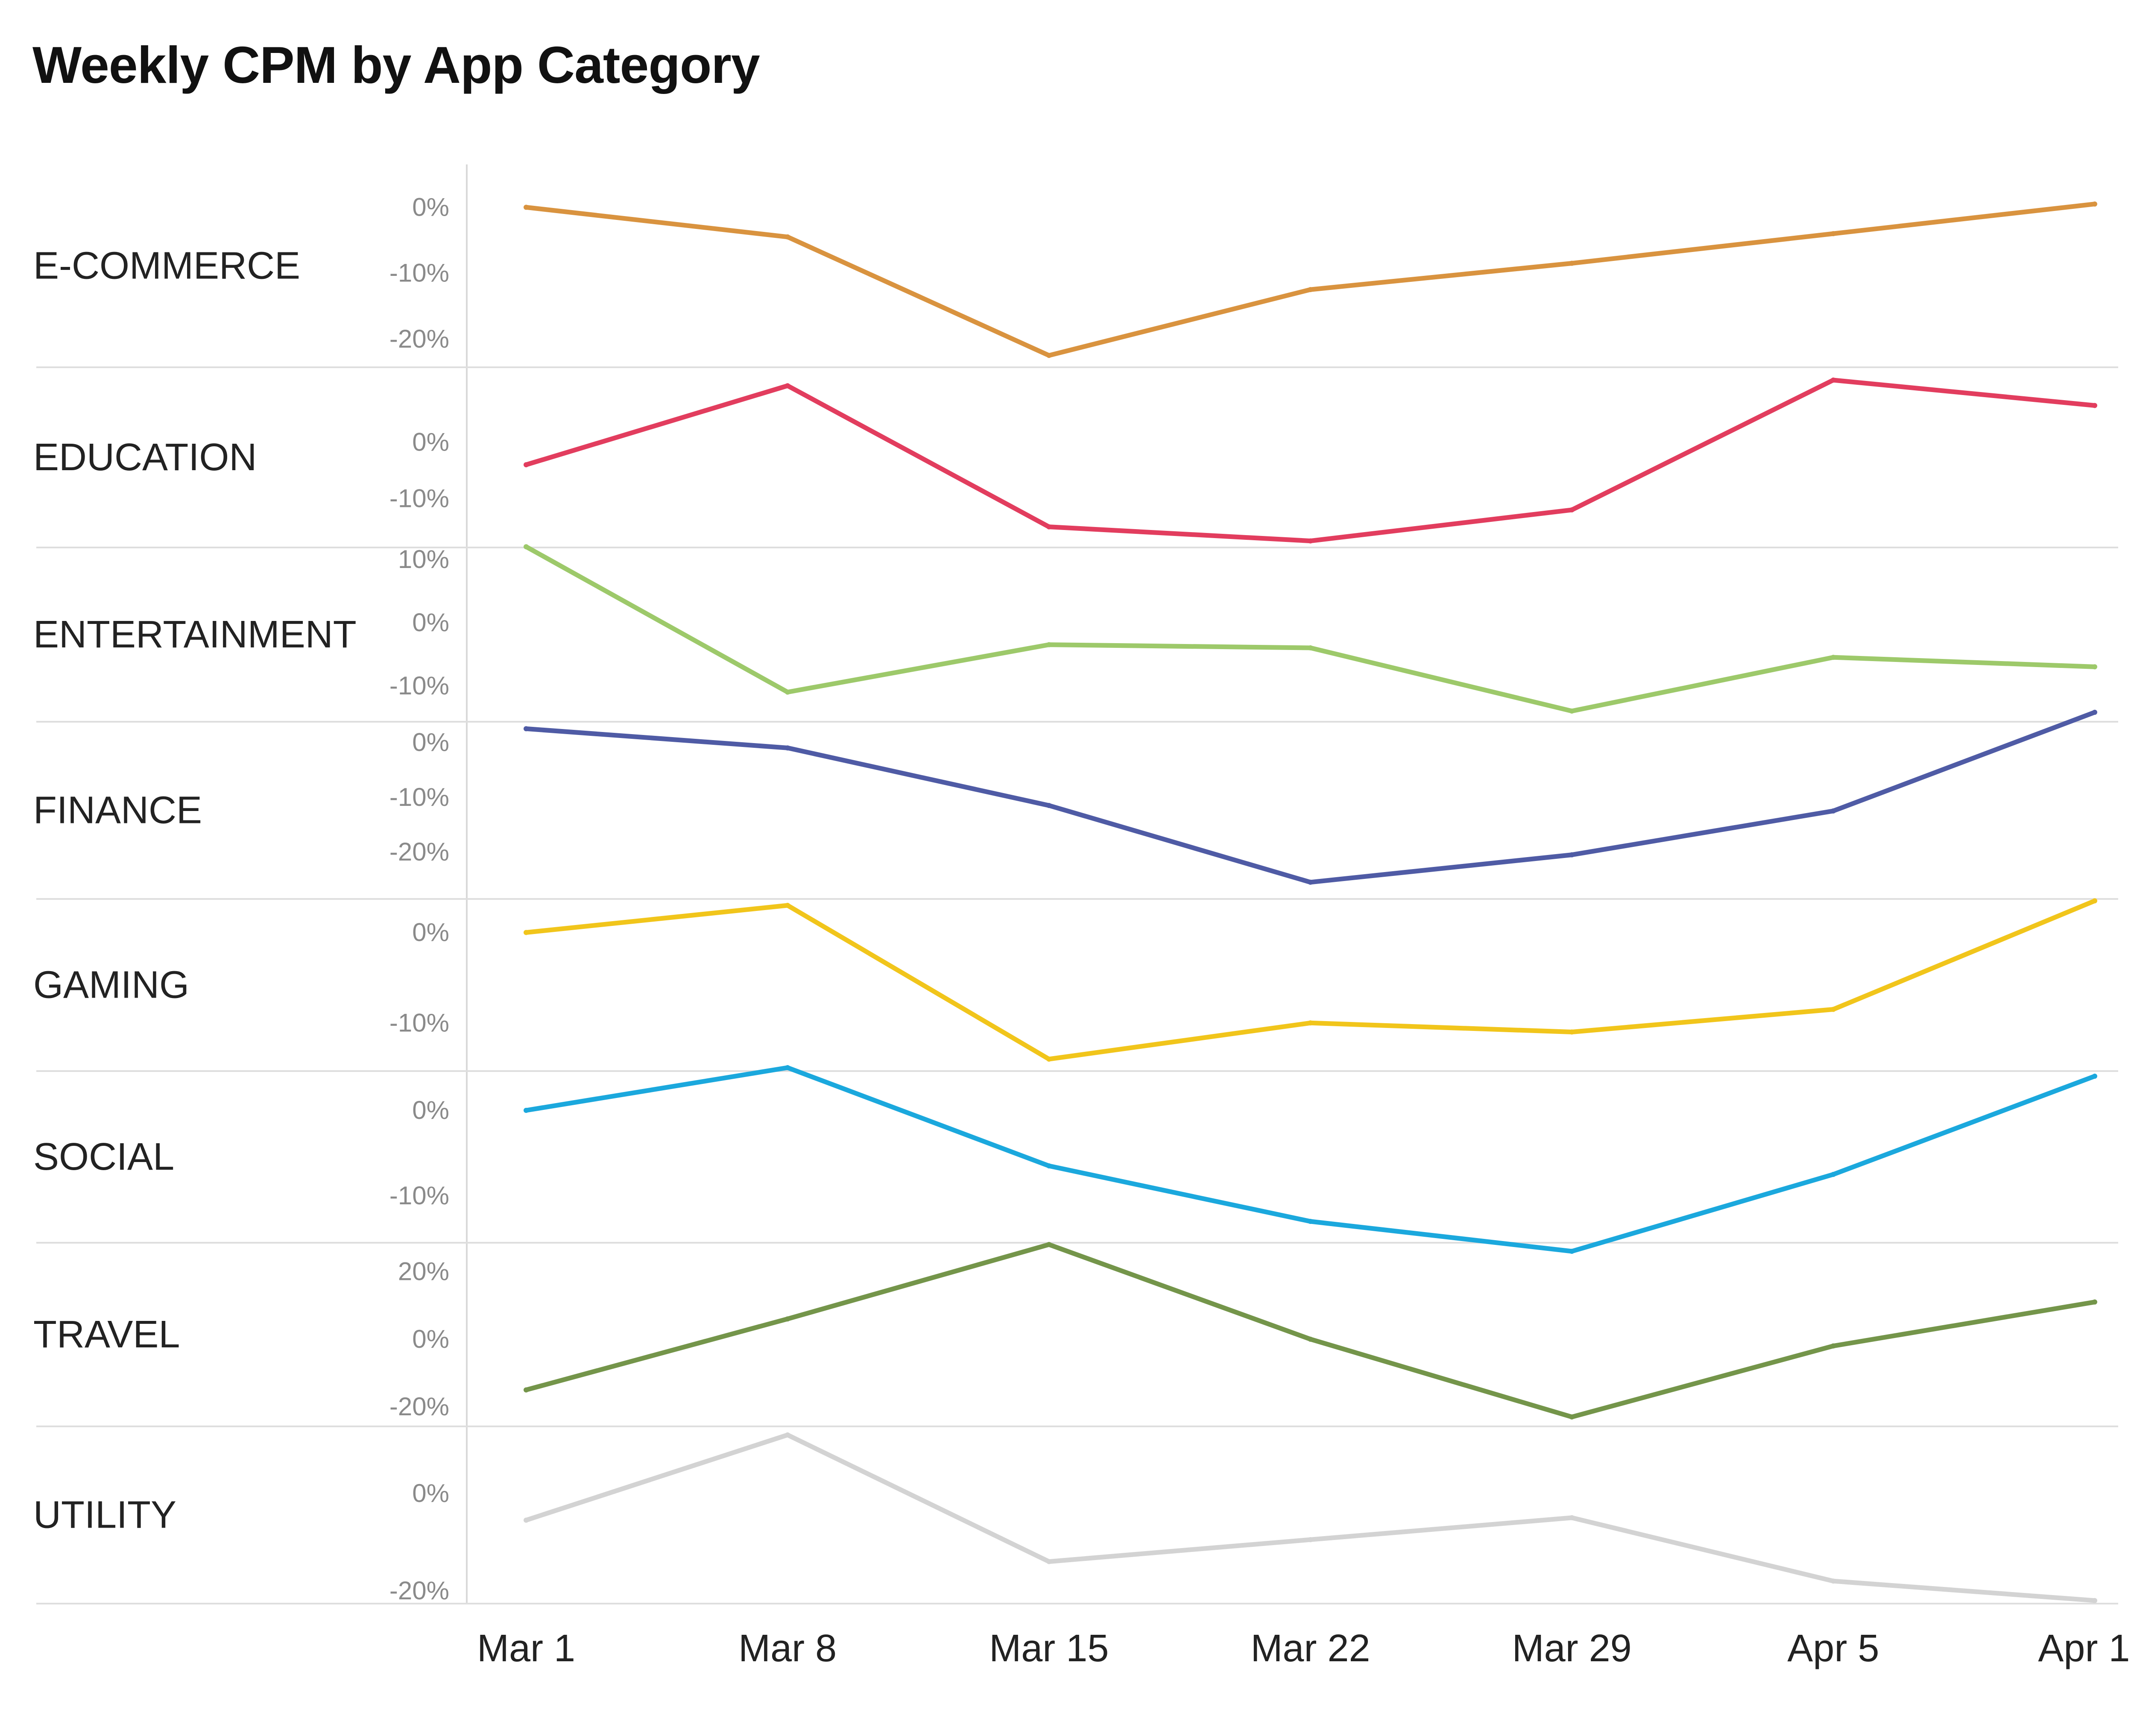 The width and height of the screenshot is (2131, 1736). Describe the element at coordinates (787, 1648) in the screenshot. I see `x-tick-label: Mar 8` at that location.